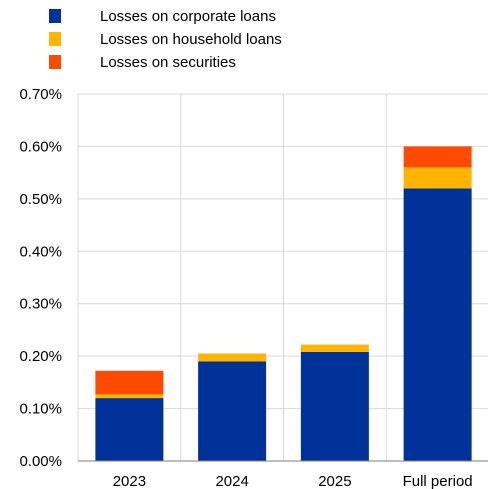 The height and width of the screenshot is (489, 488). I want to click on legend-label-2: Losses on household loans, so click(191, 39).